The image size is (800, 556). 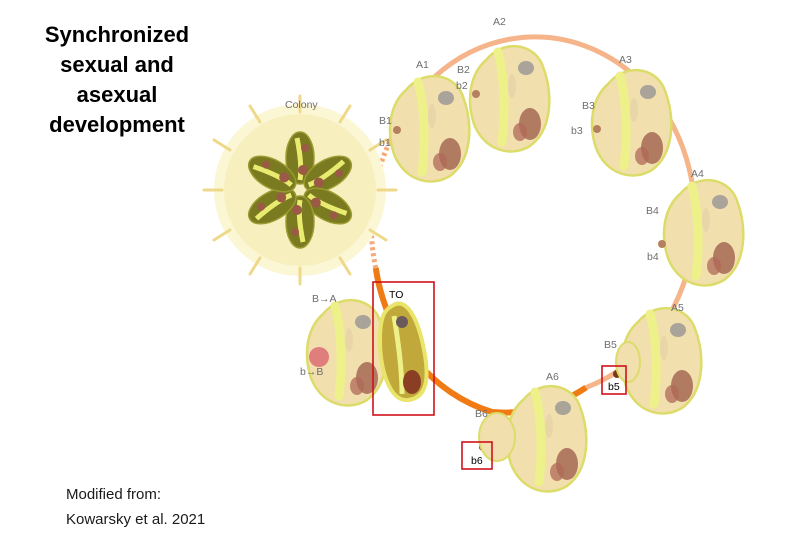 I want to click on label-A4: A4, so click(x=697, y=174).